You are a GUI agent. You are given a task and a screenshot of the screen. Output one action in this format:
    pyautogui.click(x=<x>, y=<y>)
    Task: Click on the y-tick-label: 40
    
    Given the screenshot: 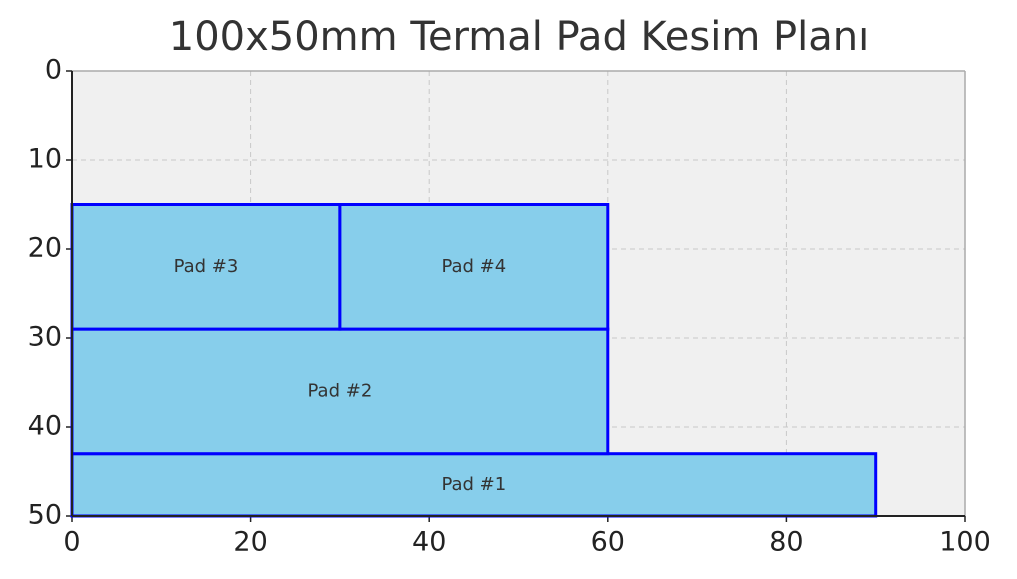 What is the action you would take?
    pyautogui.click(x=45, y=426)
    